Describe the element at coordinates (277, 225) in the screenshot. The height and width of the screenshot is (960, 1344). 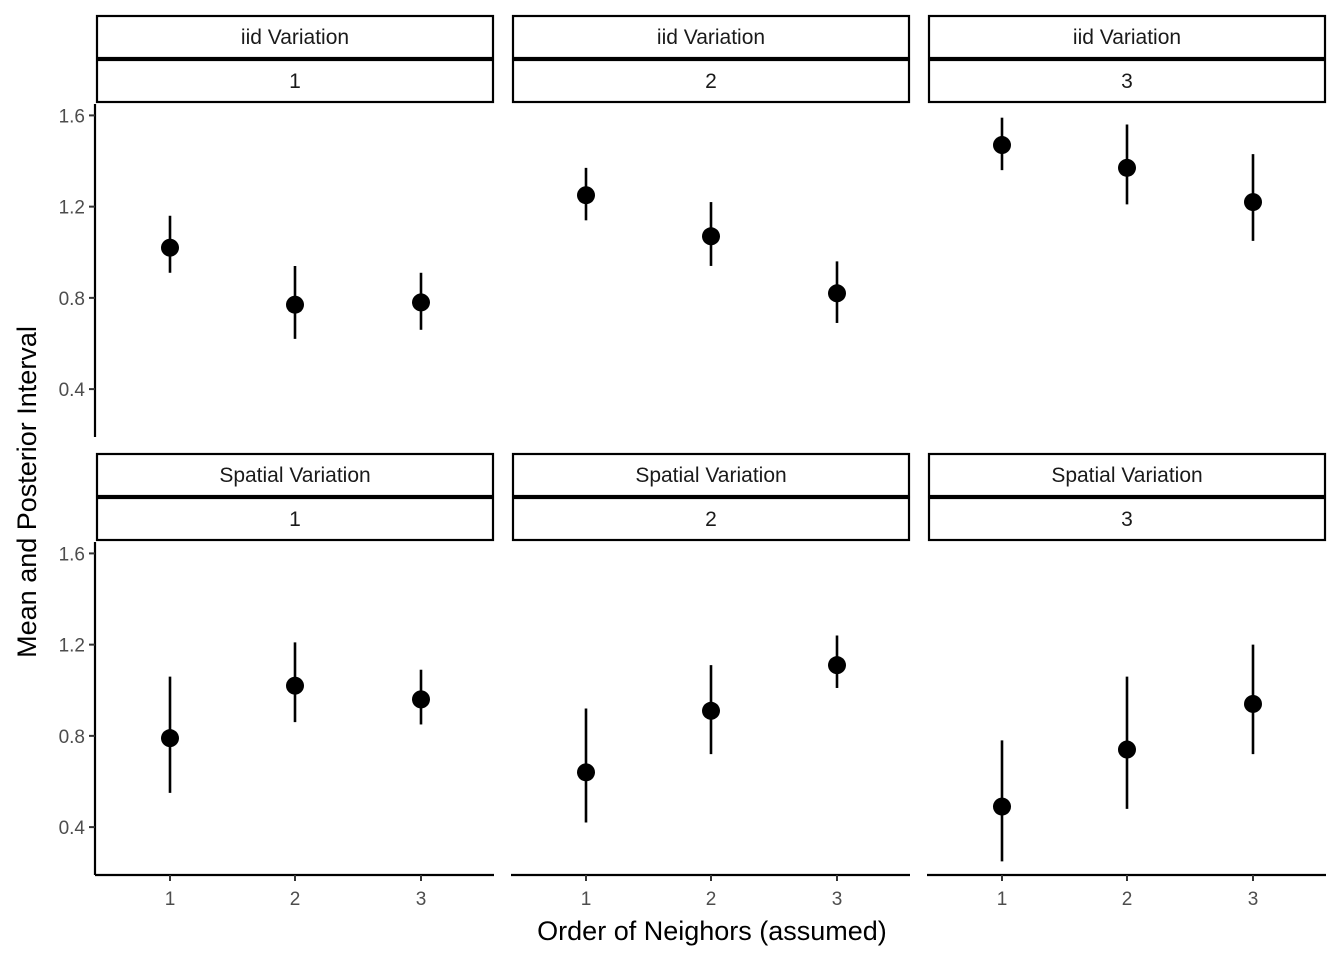
I see `facet-panel-1: iid Variation 1 0.4 0.8 1.2 1.6` at that location.